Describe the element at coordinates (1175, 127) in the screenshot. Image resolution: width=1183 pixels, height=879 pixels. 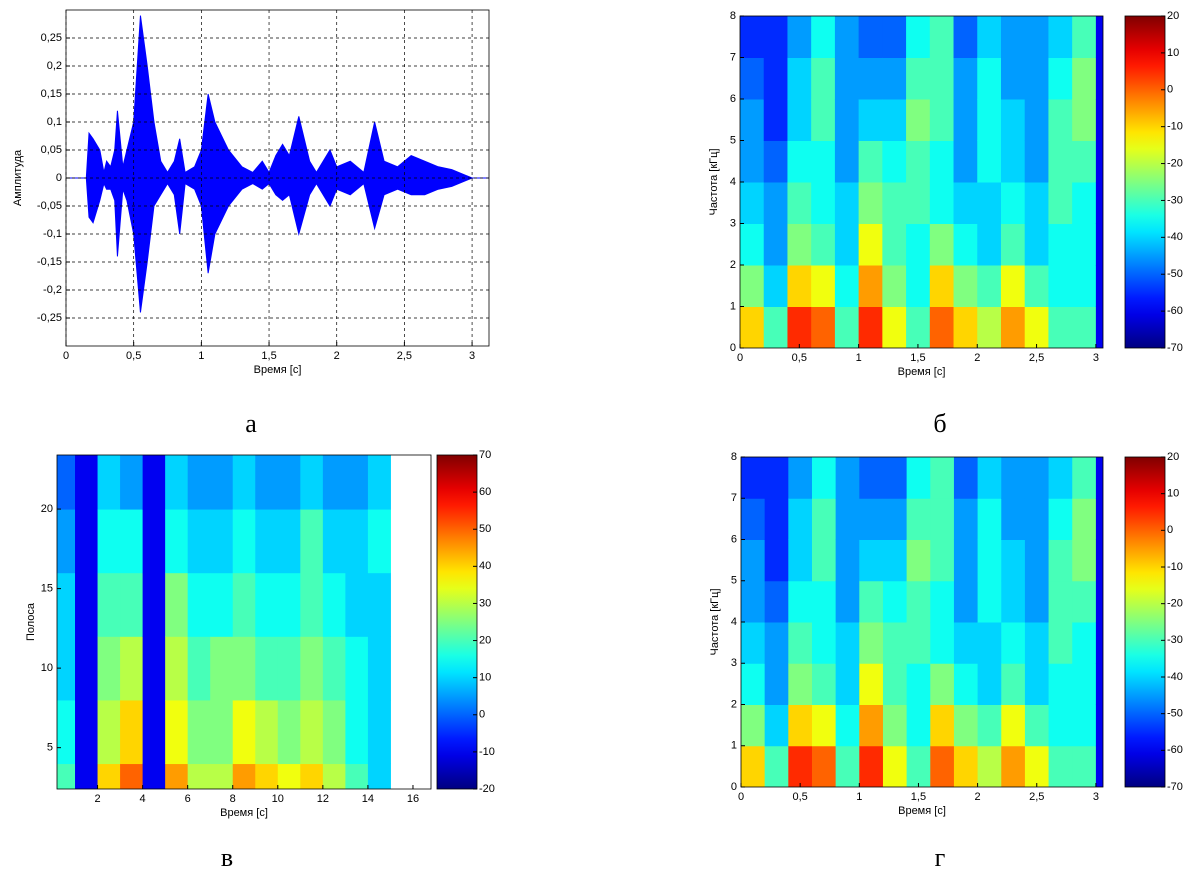
I see `colorbar-tick-label: -10` at that location.